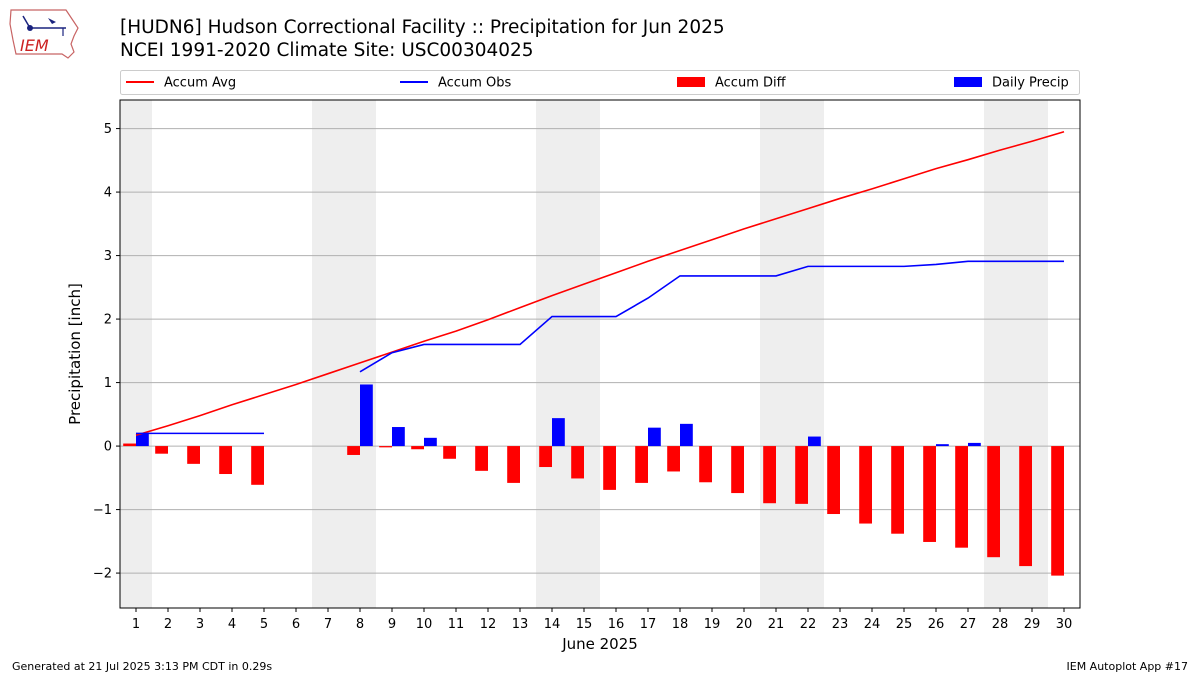 Image resolution: width=1200 pixels, height=675 pixels. I want to click on x-tick-label: 30, so click(1064, 624).